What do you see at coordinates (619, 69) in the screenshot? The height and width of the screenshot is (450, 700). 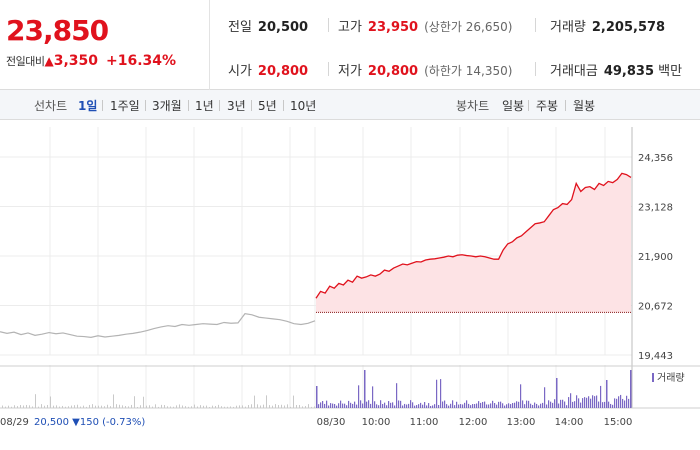 I see `stat-amount: 거래대금 49,835 백만` at bounding box center [619, 69].